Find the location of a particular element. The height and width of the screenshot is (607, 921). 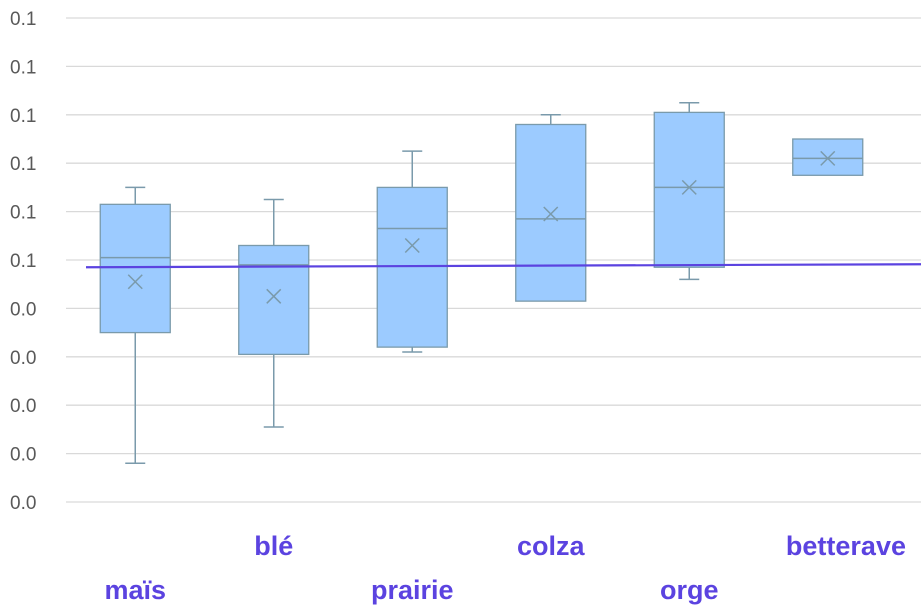

box-orge is located at coordinates (689, 191).